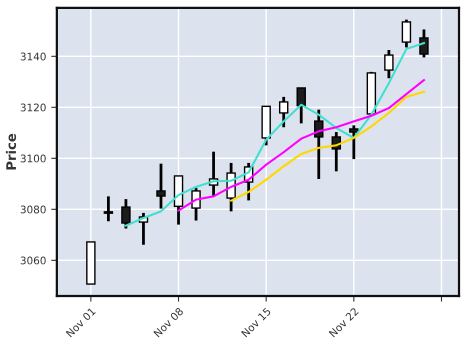  Describe the element at coordinates (168, 322) in the screenshot. I see `x-tick-label: Nov 08` at that location.